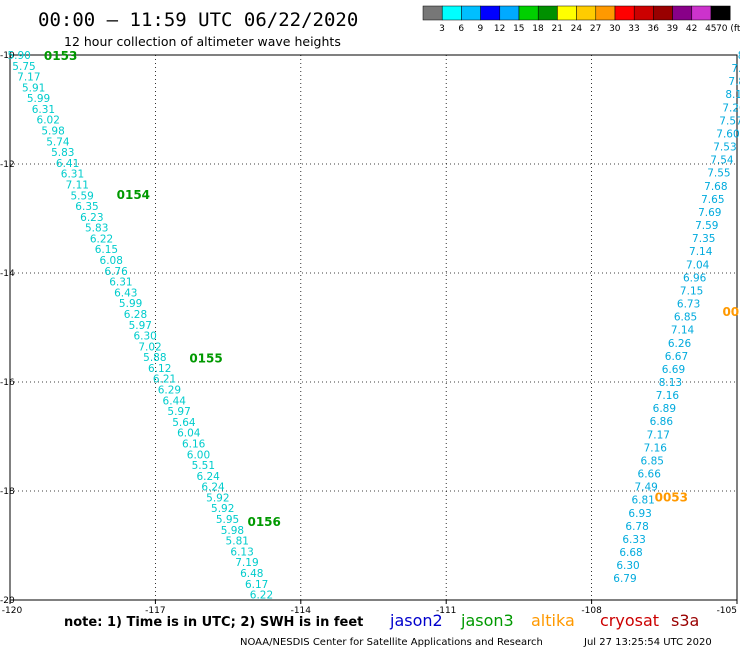  I want to click on wave-height-label: 7.02, so click(149, 347).